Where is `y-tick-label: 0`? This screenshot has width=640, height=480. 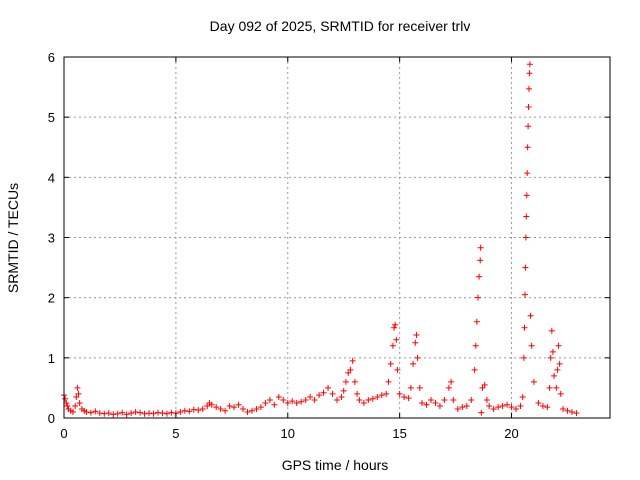 y-tick-label: 0 is located at coordinates (51, 418).